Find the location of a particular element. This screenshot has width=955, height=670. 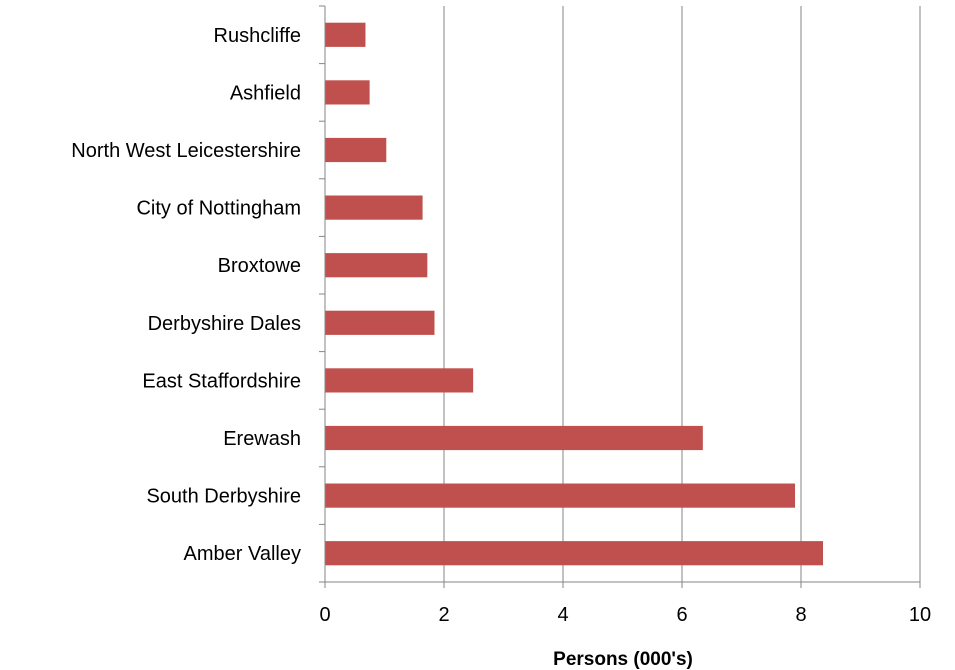

x-tick-label: 10 is located at coordinates (920, 615).